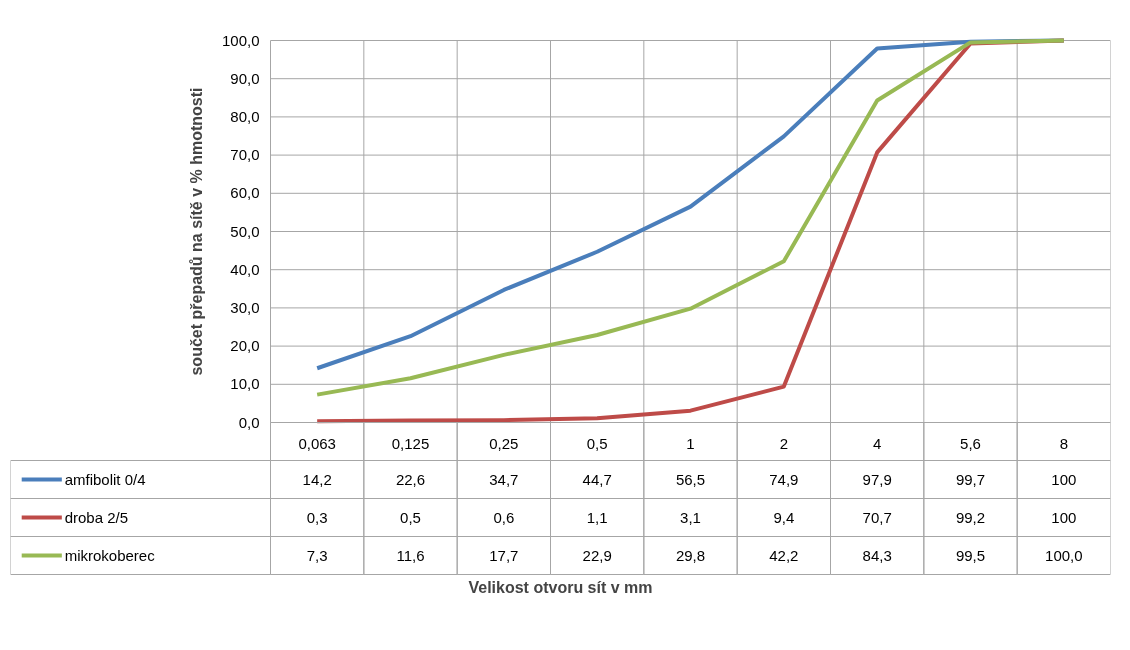 This screenshot has width=1130, height=650. What do you see at coordinates (877, 479) in the screenshot?
I see `data-label: 97,9` at bounding box center [877, 479].